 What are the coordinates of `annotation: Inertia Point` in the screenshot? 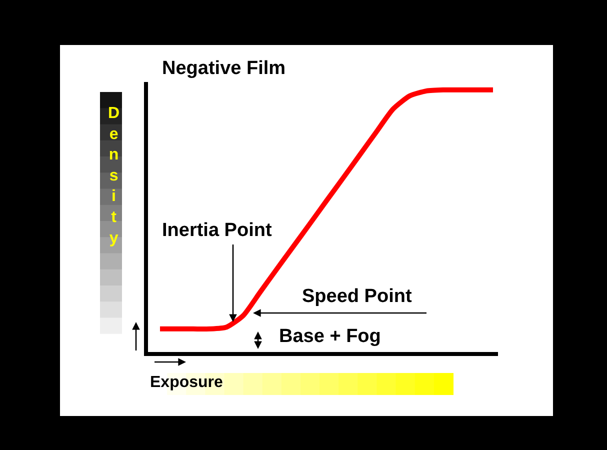 It's located at (217, 230).